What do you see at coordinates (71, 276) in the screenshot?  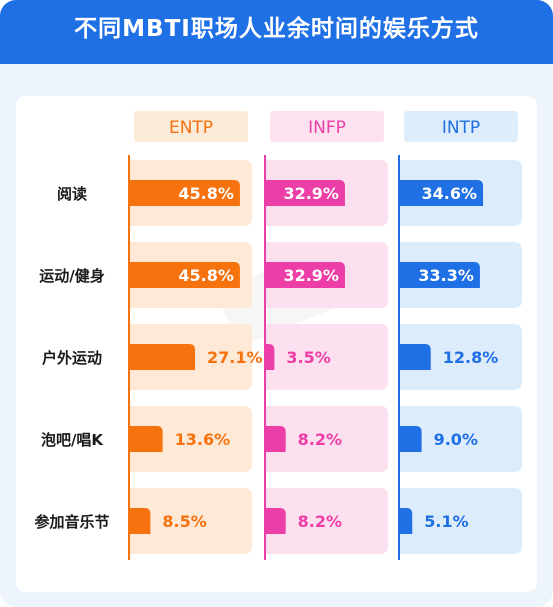 I see `category-label: 运动/健身` at bounding box center [71, 276].